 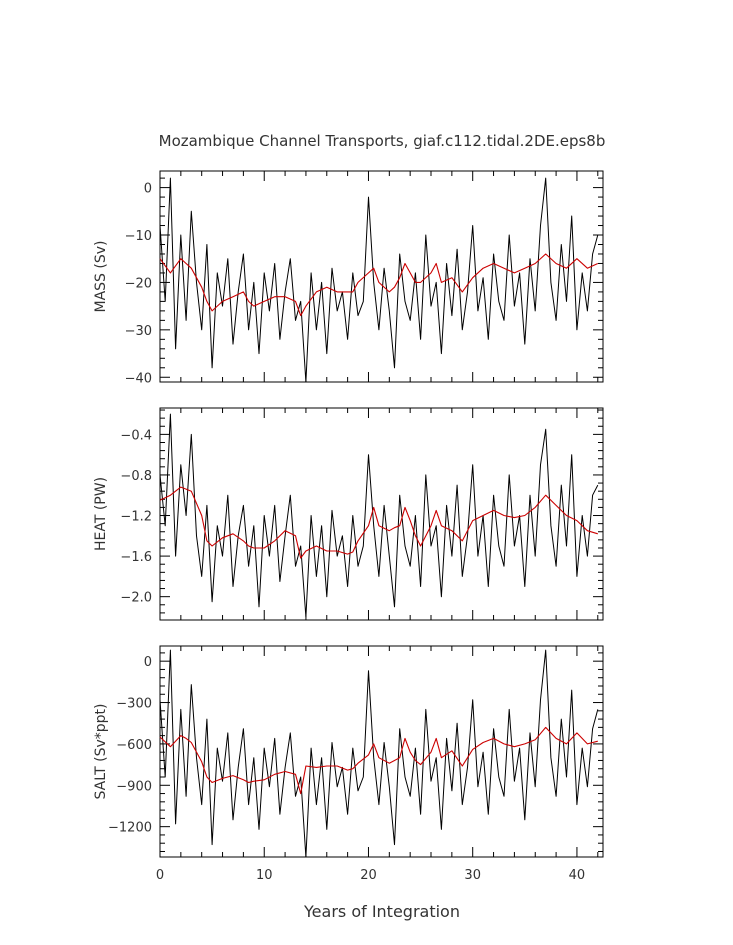 What do you see at coordinates (134, 786) in the screenshot?
I see `y-tick-label: −900` at bounding box center [134, 786].